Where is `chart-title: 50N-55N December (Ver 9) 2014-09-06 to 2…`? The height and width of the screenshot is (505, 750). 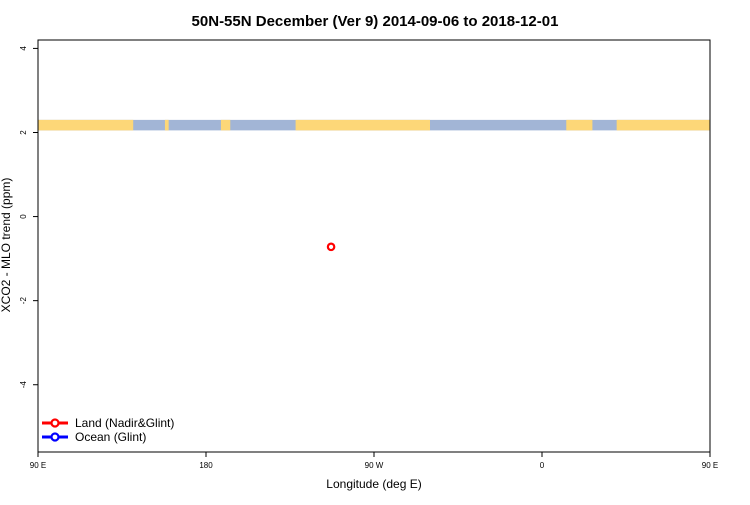
chart-title: 50N-55N December (Ver 9) 2014-09-06 to 2… is located at coordinates (375, 21).